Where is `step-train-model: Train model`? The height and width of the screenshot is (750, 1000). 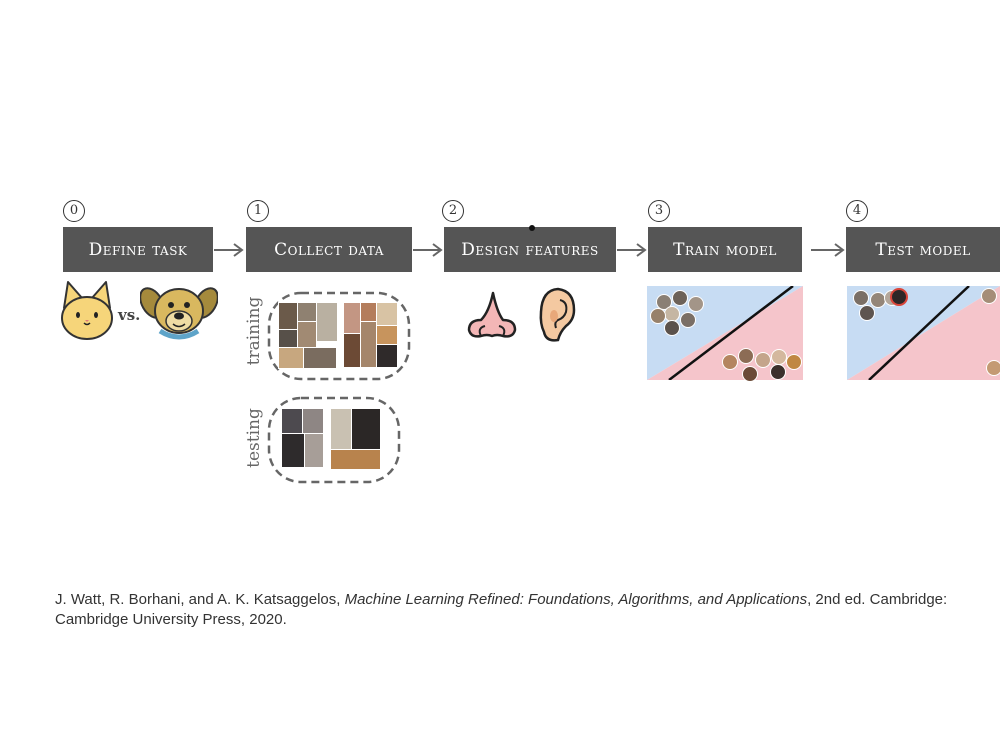 step-train-model: Train model is located at coordinates (725, 249).